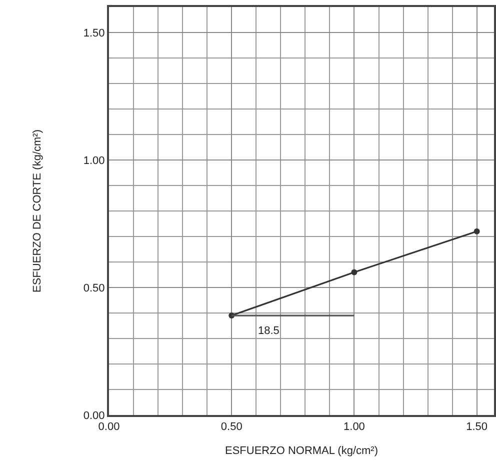 This screenshot has height=472, width=496. What do you see at coordinates (94, 33) in the screenshot?
I see `y-tick-label: 1.50` at bounding box center [94, 33].